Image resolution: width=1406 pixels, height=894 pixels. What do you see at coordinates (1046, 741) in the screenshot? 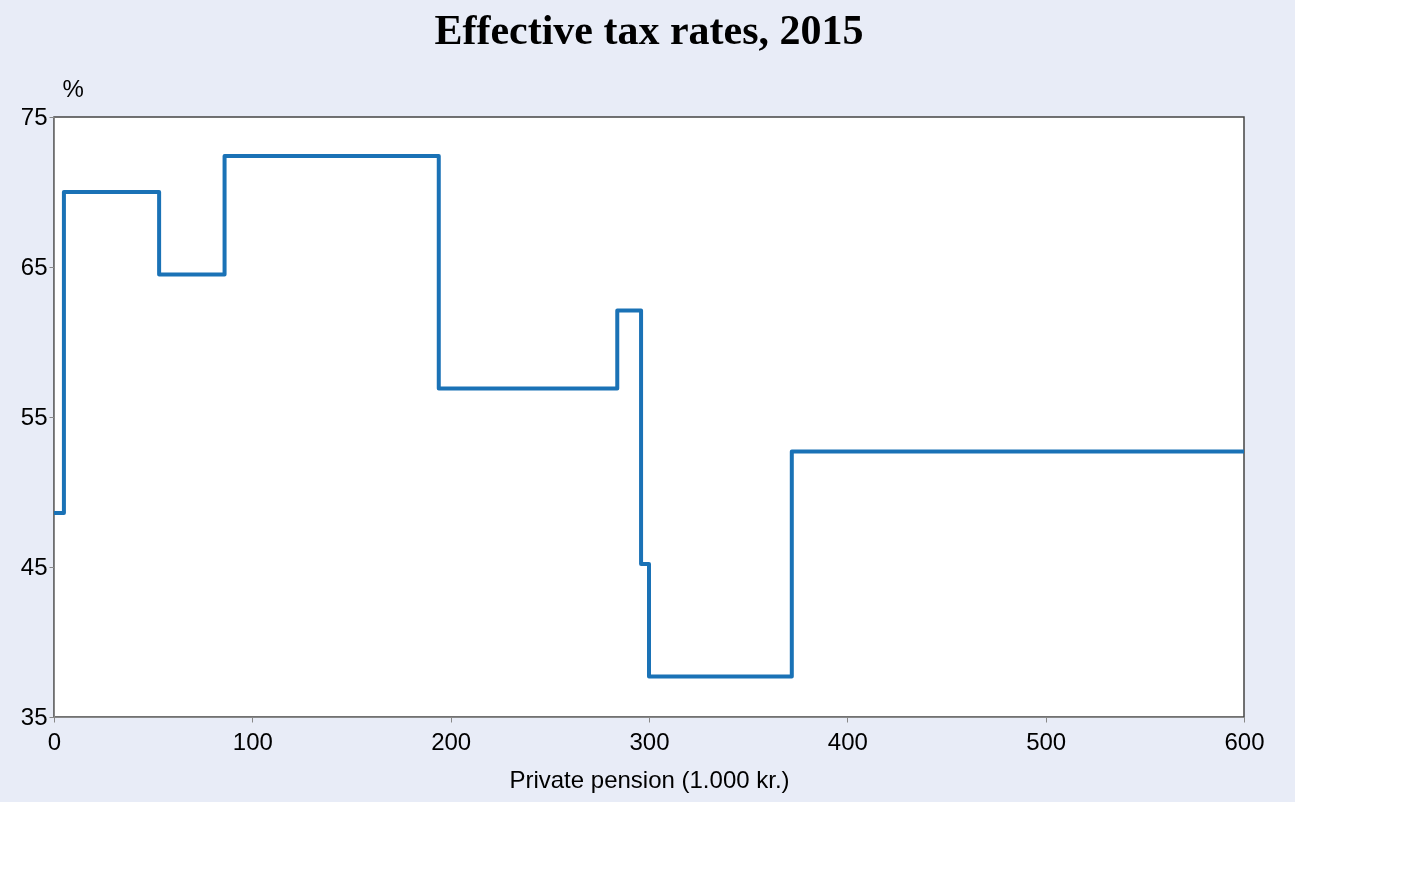
I see `x-tick-label: 500` at bounding box center [1046, 741].